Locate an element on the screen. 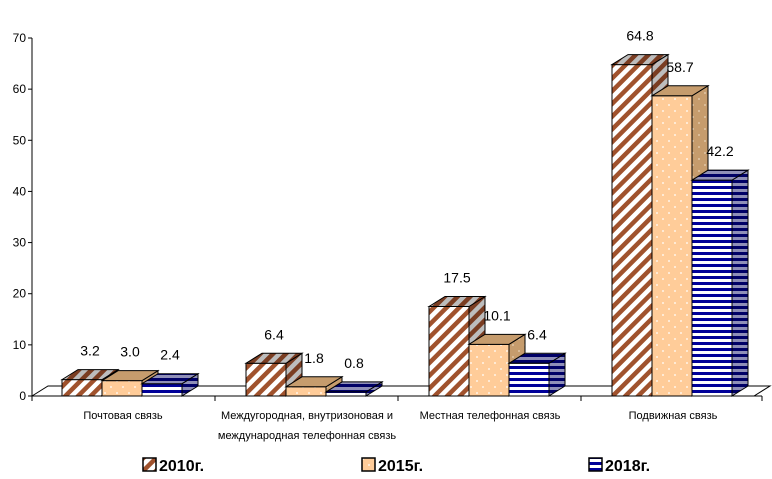  y-tick-label: 70 is located at coordinates (20, 38).